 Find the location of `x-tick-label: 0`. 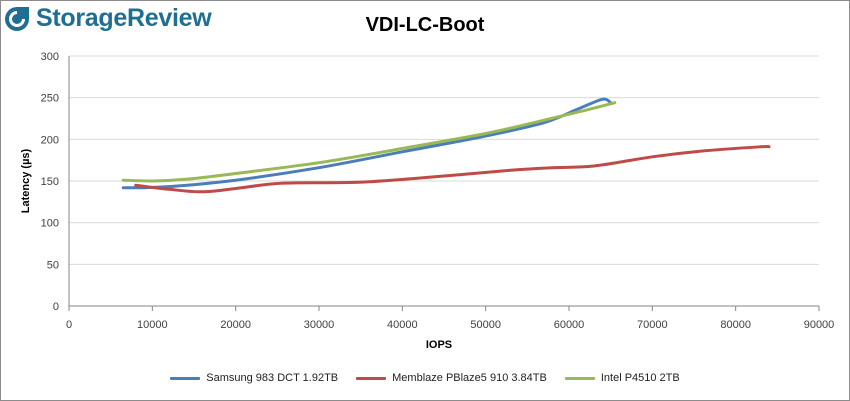

x-tick-label: 0 is located at coordinates (69, 325).